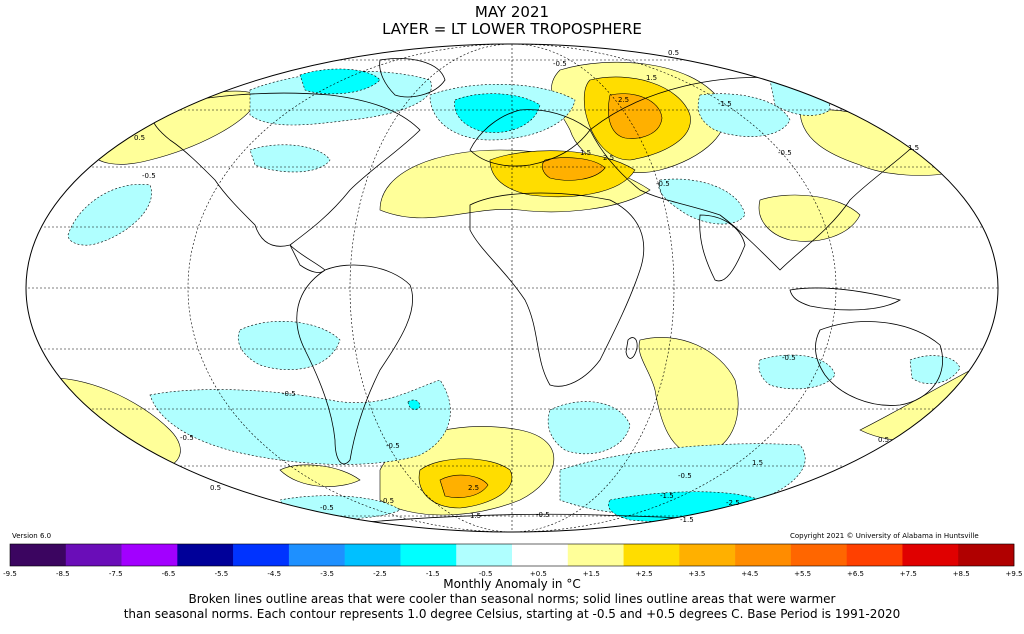  I want to click on colorbar-tick-label: +7.5, so click(908, 574).